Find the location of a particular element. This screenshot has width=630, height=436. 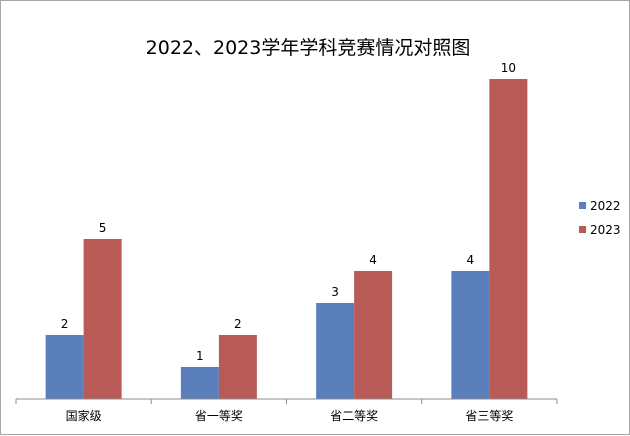

legend: 2022 2023 is located at coordinates (600, 218).